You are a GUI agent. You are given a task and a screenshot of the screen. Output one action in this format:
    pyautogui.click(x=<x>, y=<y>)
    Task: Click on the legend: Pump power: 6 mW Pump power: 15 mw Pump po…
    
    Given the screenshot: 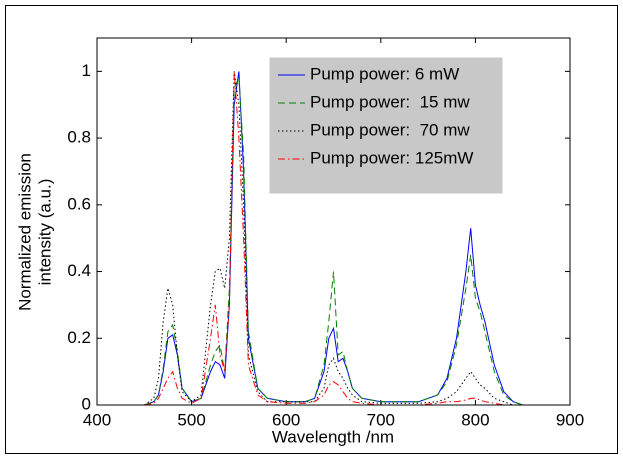 What is the action you would take?
    pyautogui.click(x=386, y=125)
    